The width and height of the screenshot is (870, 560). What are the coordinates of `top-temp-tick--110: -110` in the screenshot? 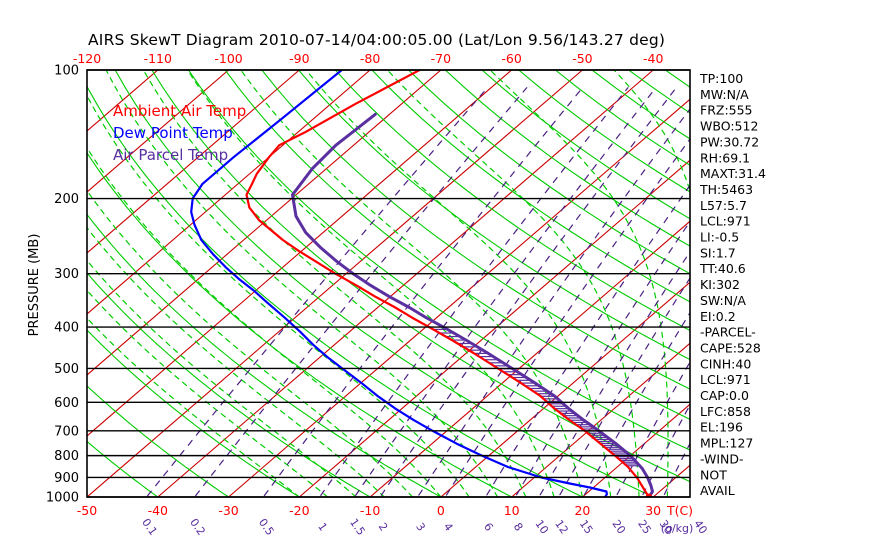 It's located at (158, 58).